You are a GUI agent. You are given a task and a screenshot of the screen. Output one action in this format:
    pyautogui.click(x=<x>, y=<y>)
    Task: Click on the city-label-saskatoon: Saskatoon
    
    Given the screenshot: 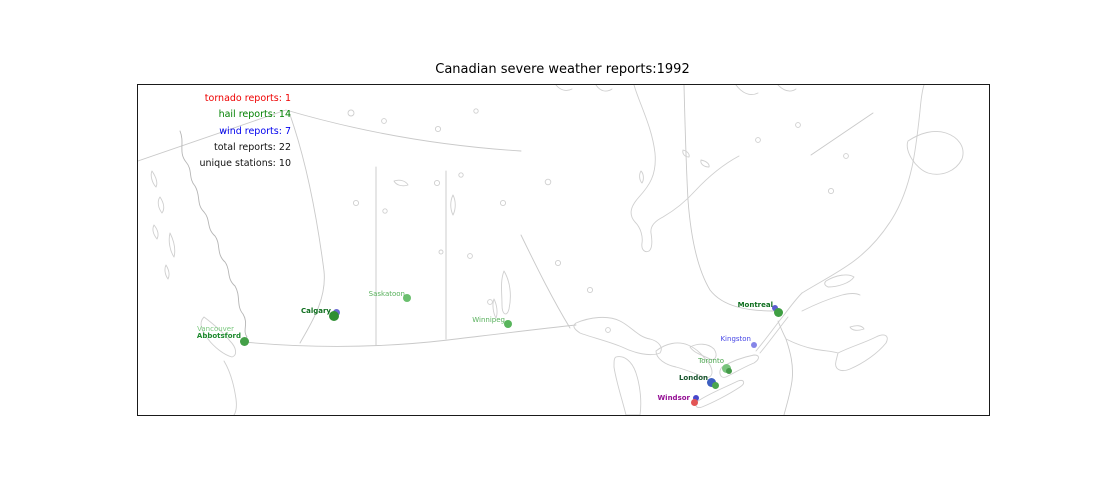 What is the action you would take?
    pyautogui.click(x=386, y=294)
    